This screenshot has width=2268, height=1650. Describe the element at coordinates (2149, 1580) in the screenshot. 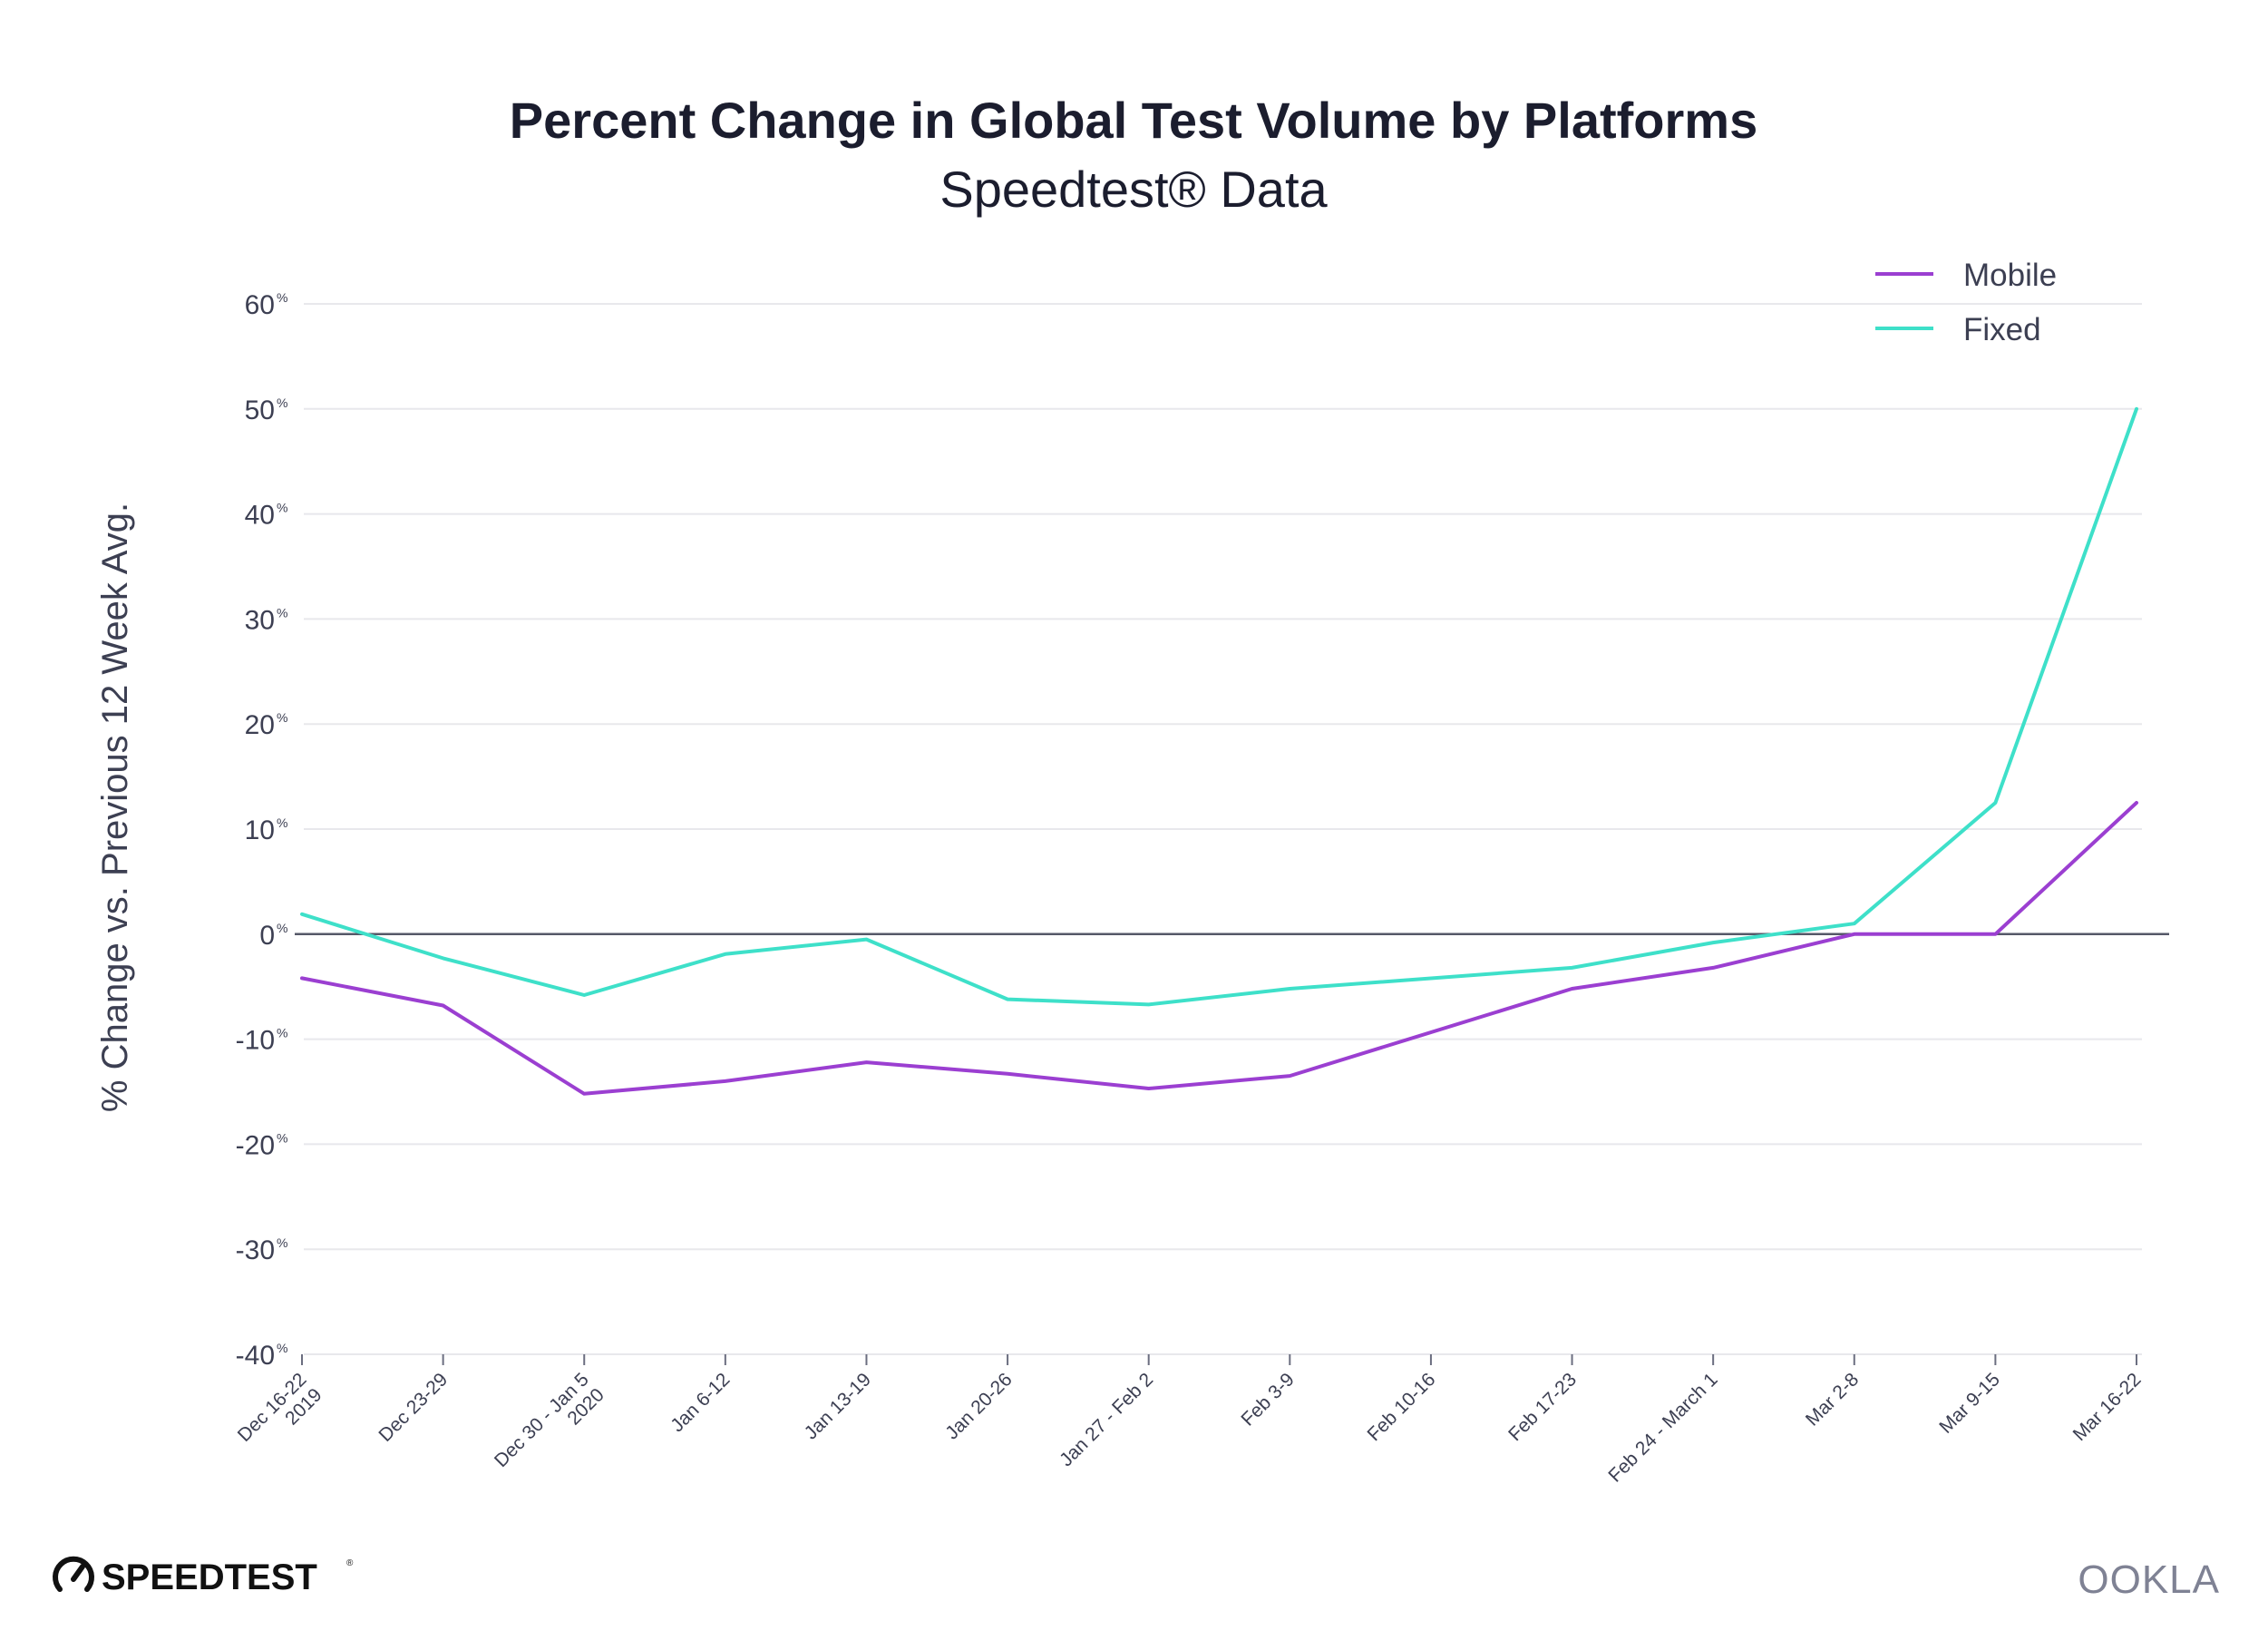

I see `ookla-logo: OOKLA` at that location.